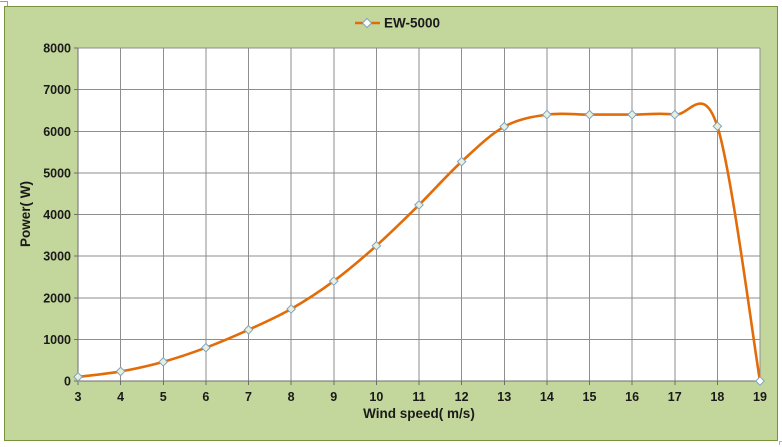 The width and height of the screenshot is (782, 447). Describe the element at coordinates (163, 397) in the screenshot. I see `svg-text: 5` at that location.